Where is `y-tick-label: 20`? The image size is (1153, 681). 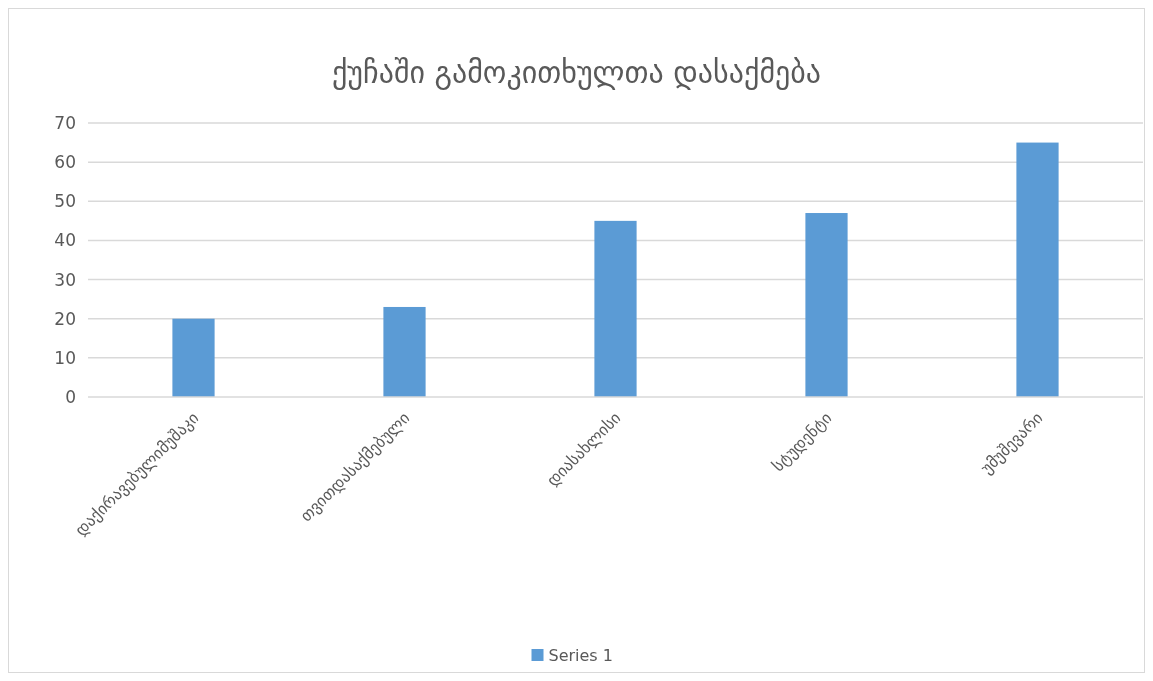 y-tick-label: 20 is located at coordinates (65, 318).